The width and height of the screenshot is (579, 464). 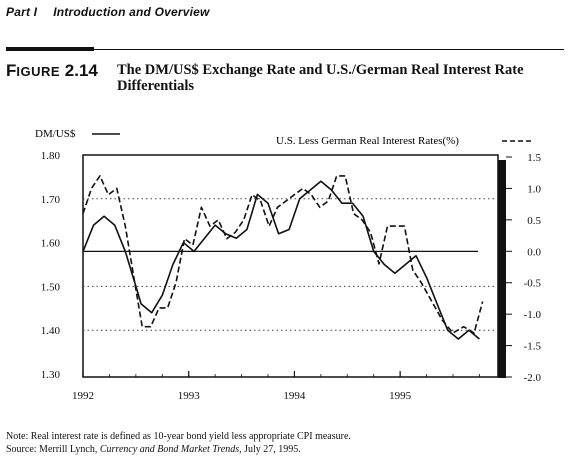 What do you see at coordinates (50, 49) in the screenshot?
I see `figure-rule-thick` at bounding box center [50, 49].